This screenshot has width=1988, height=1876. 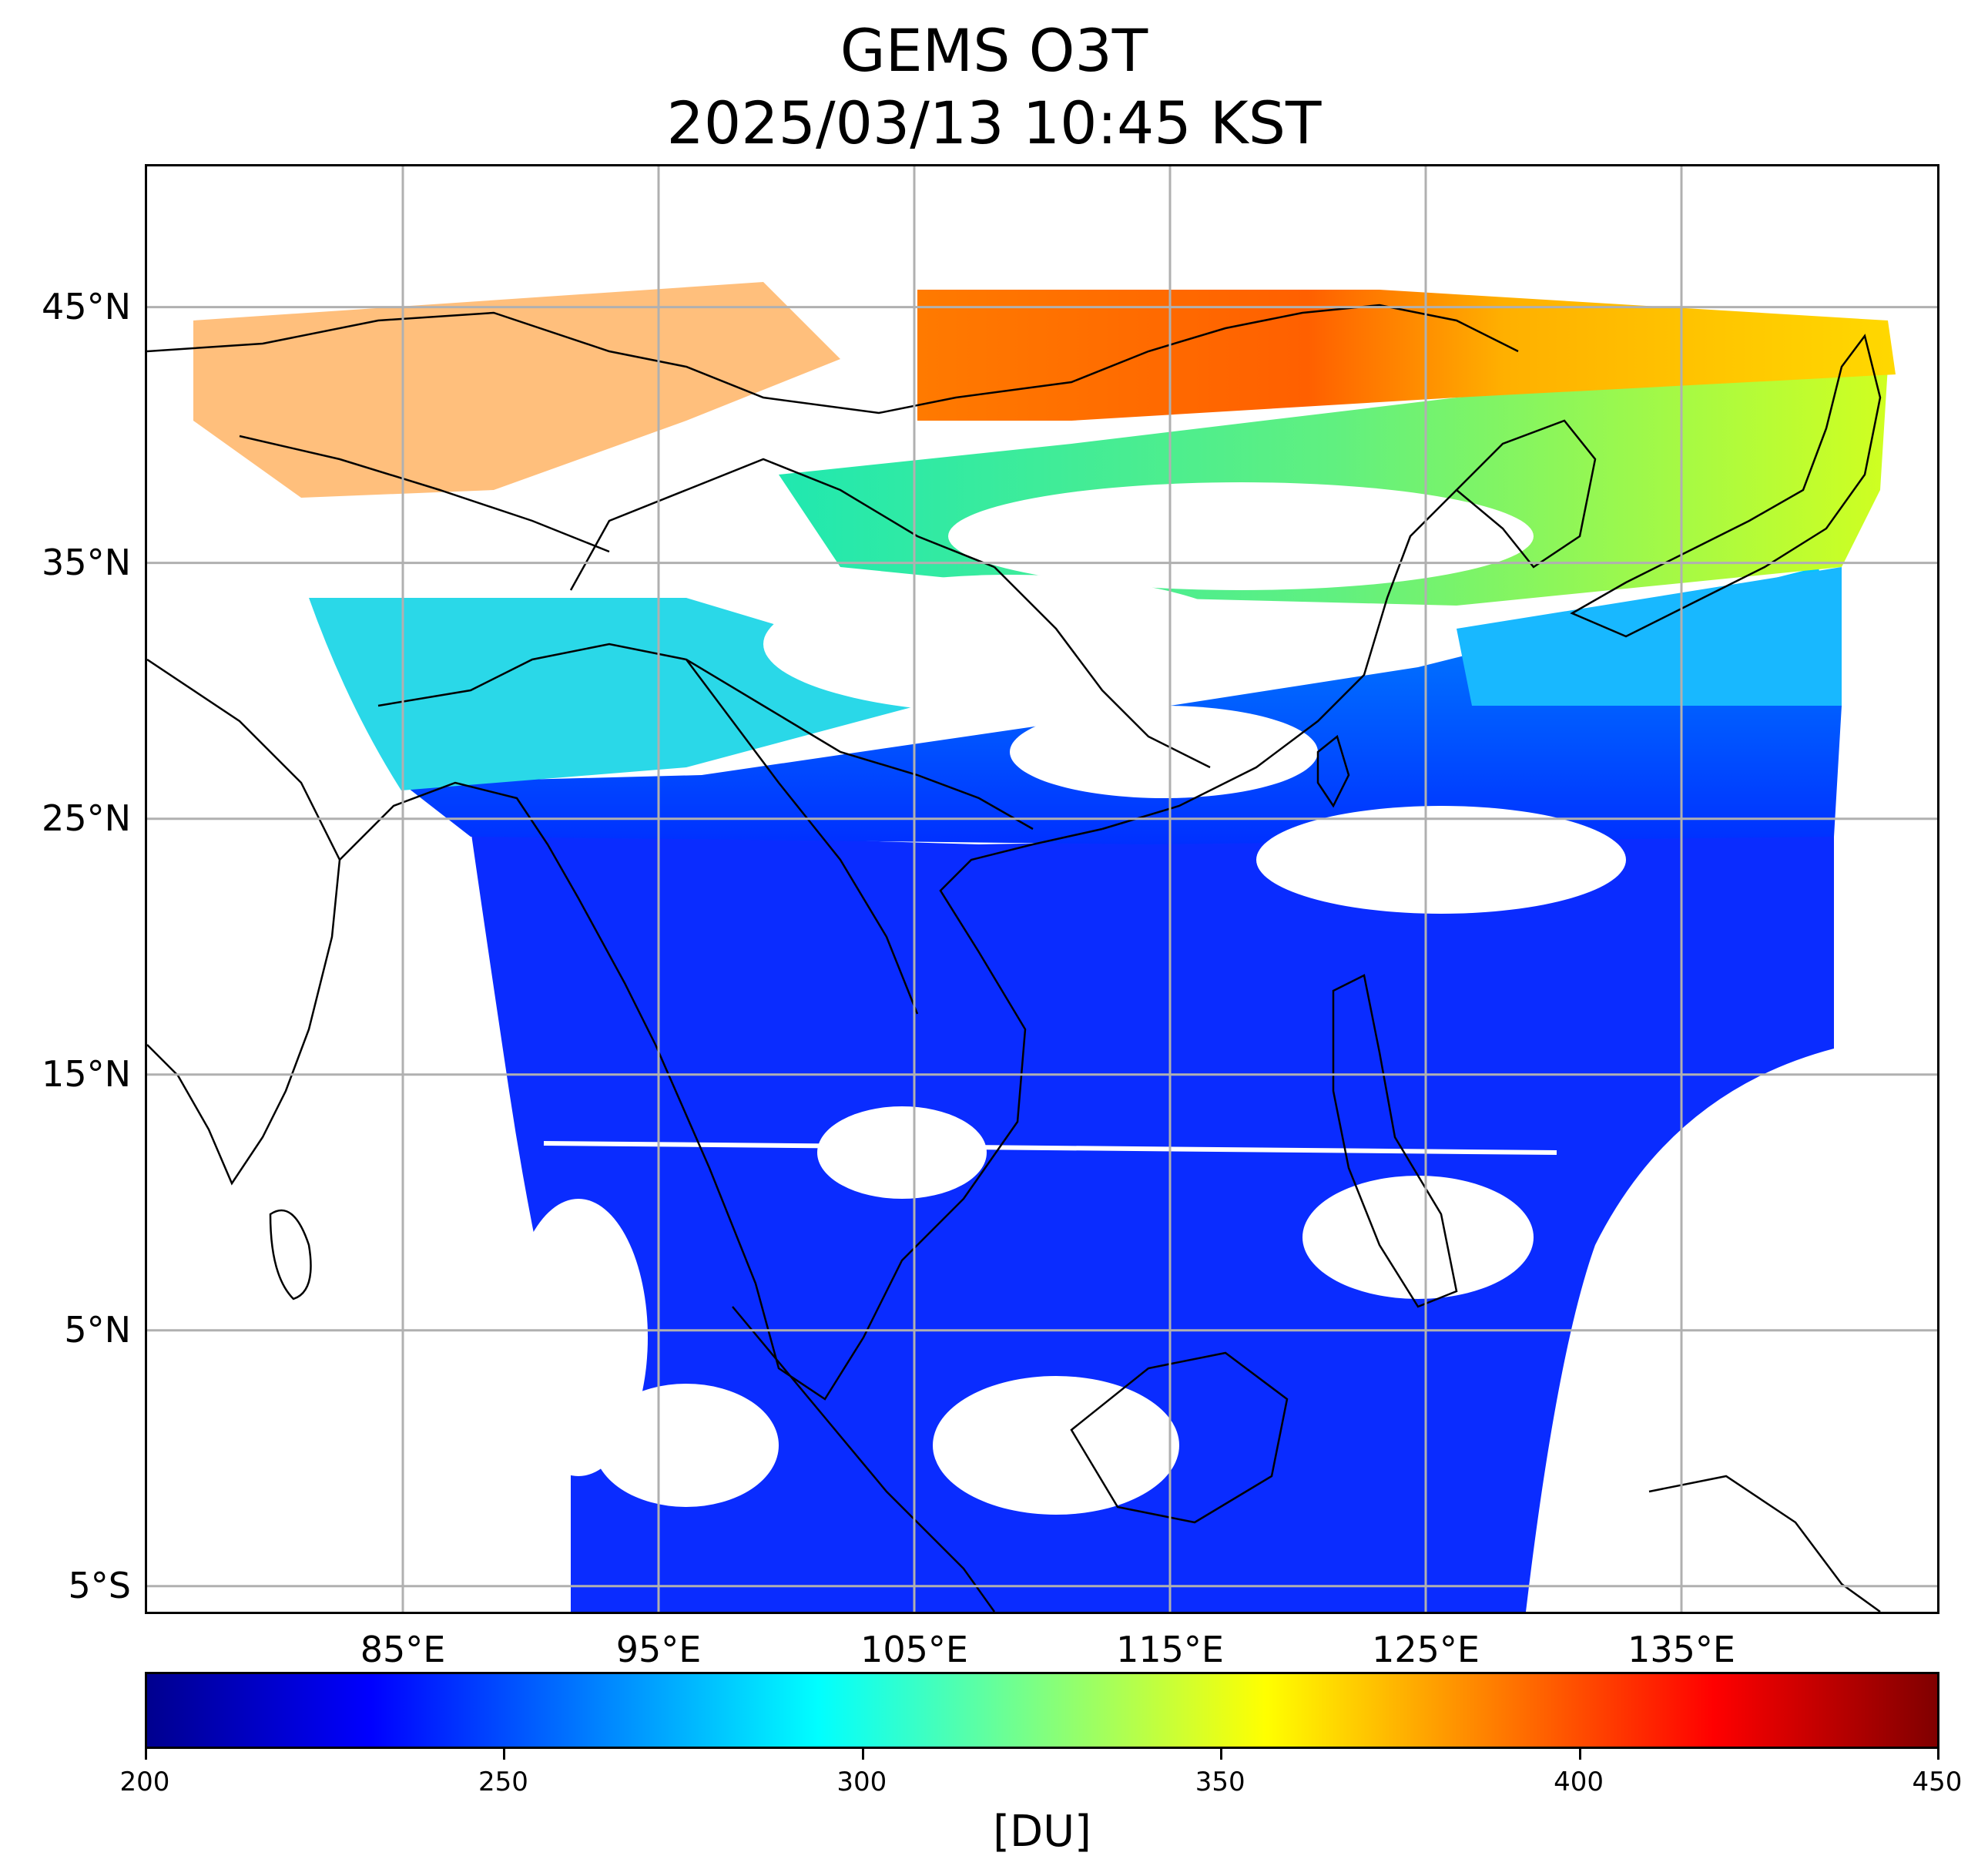 What do you see at coordinates (290, 1254) in the screenshot?
I see `coast-sri-lanka` at bounding box center [290, 1254].